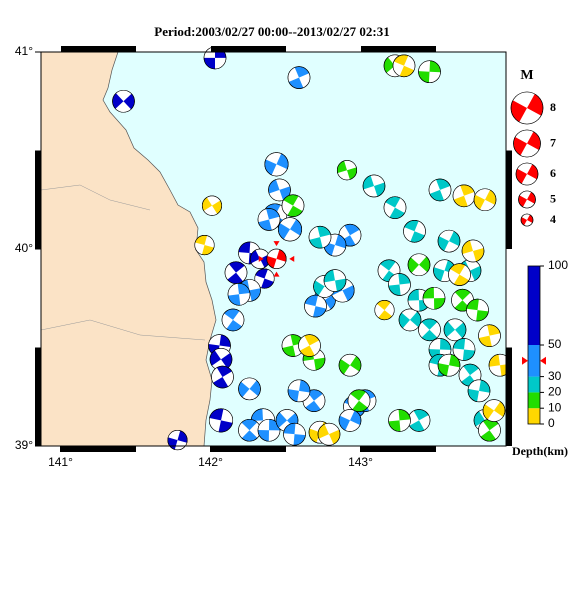 The width and height of the screenshot is (585, 605). I want to click on lat-tick-label: 40°, so click(24, 248).